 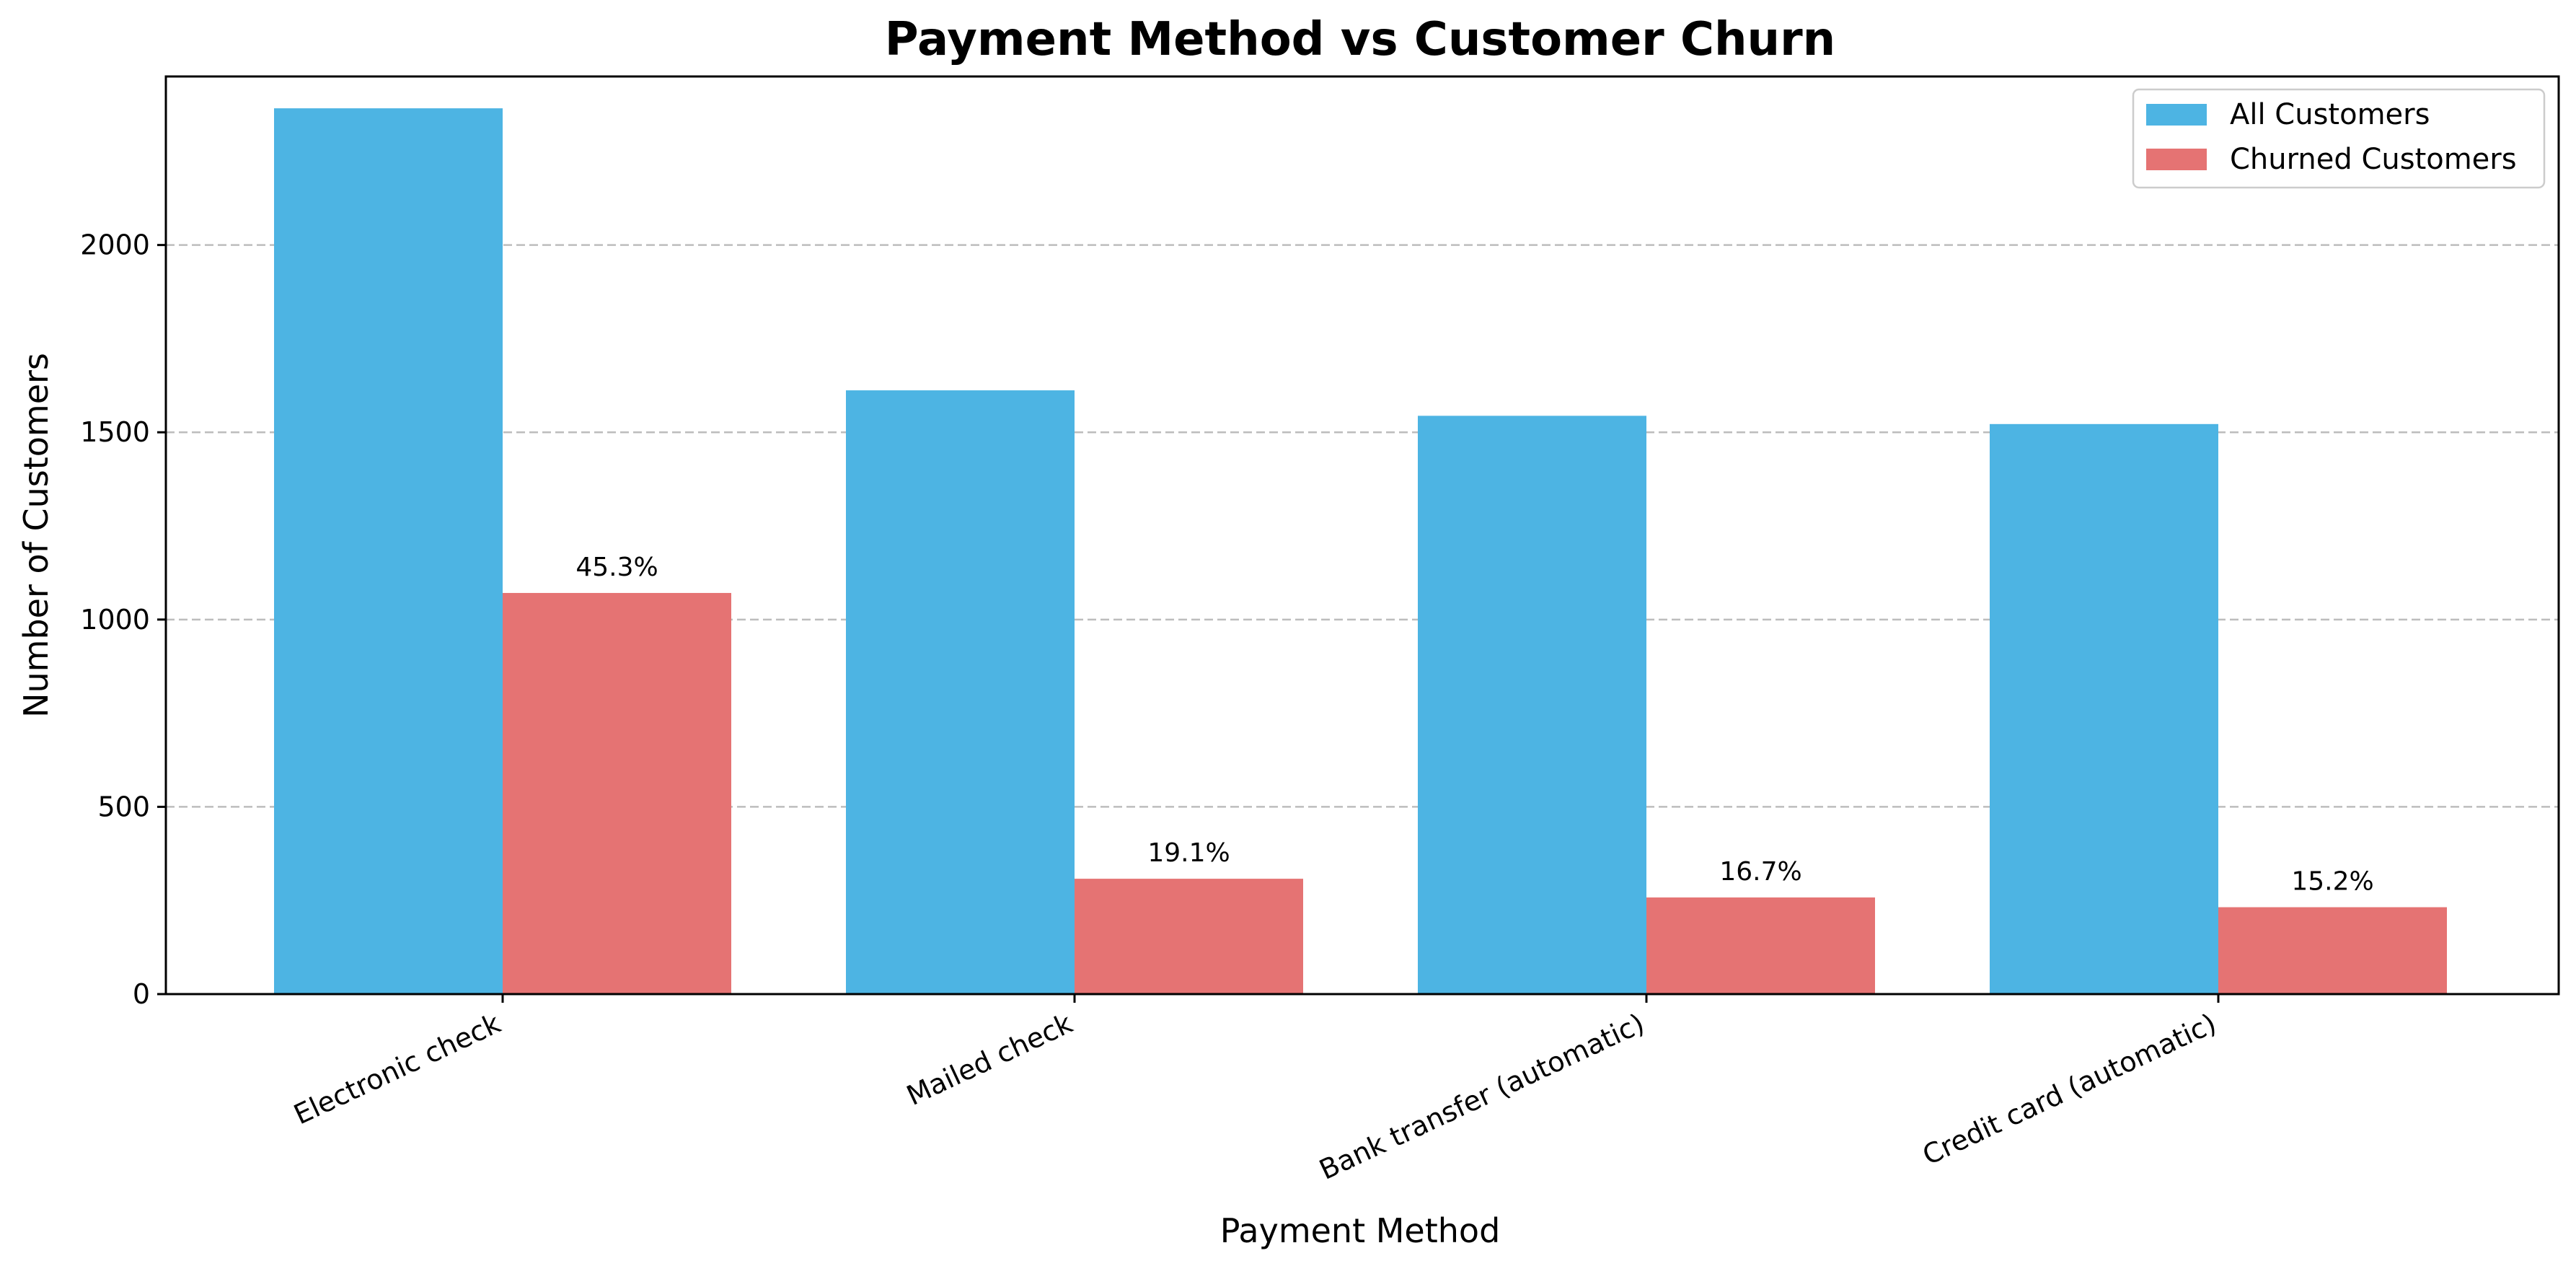 I want to click on y-tick-label: 2000, so click(x=115, y=245).